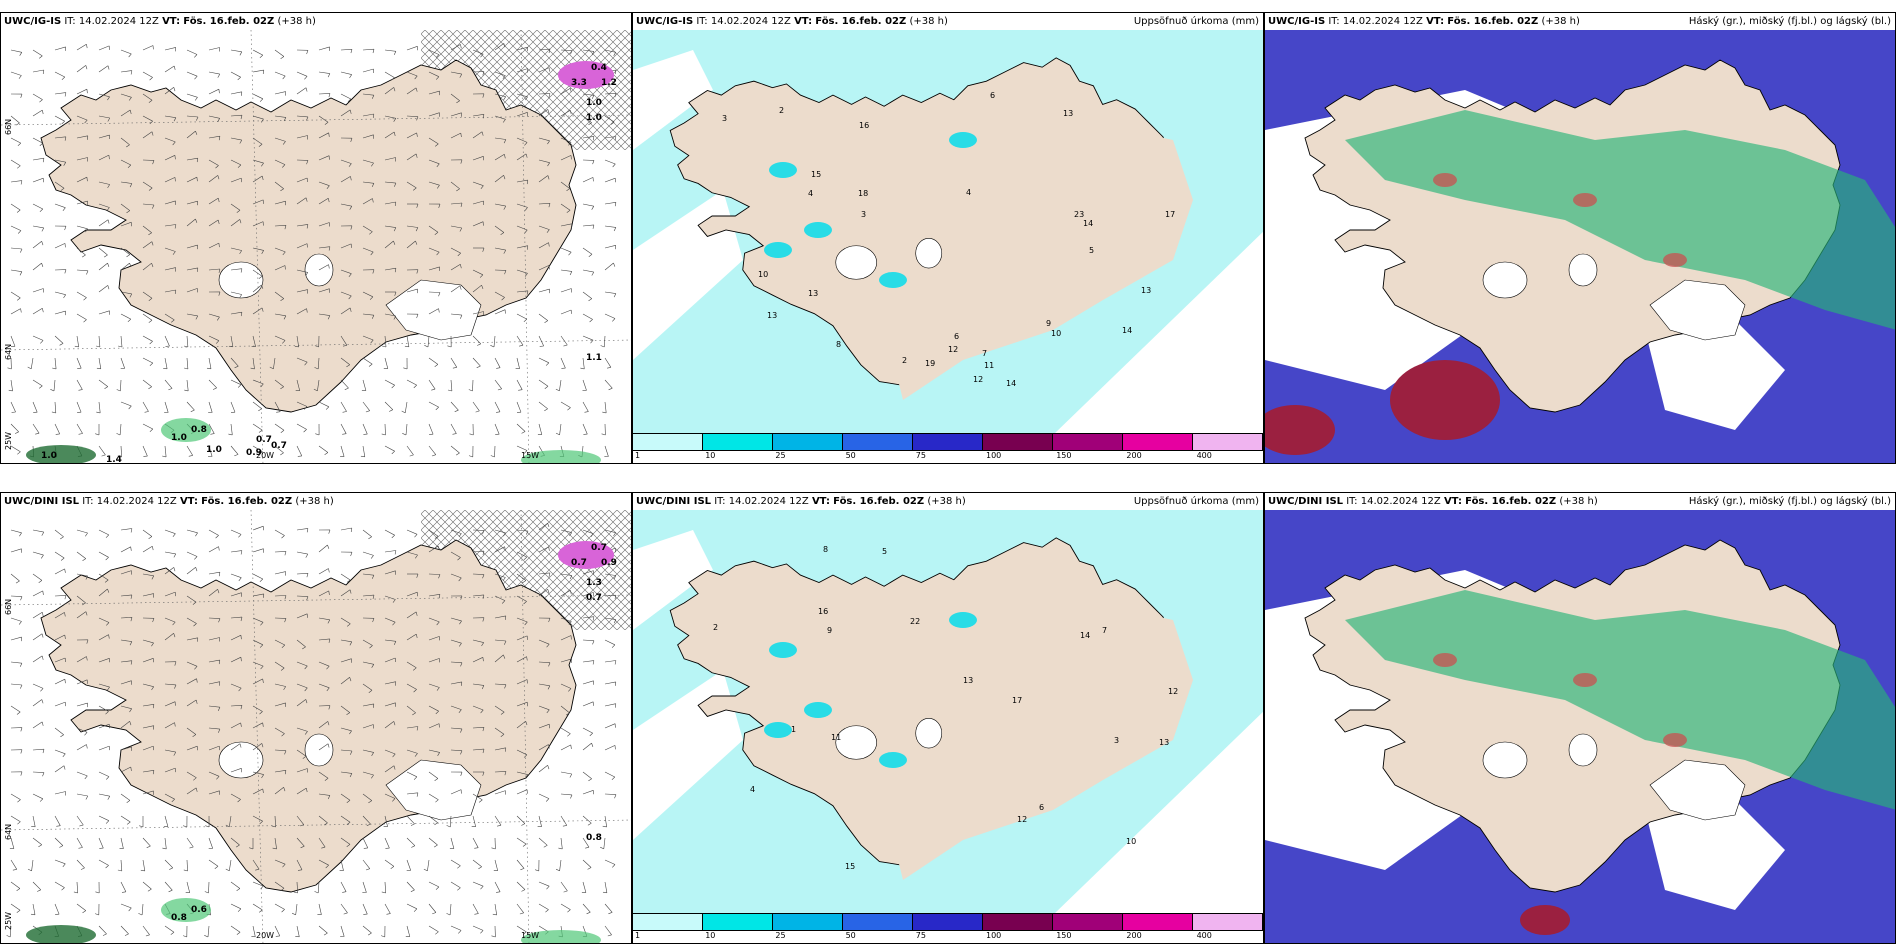  I want to click on legend-label: 75, so click(920, 455).